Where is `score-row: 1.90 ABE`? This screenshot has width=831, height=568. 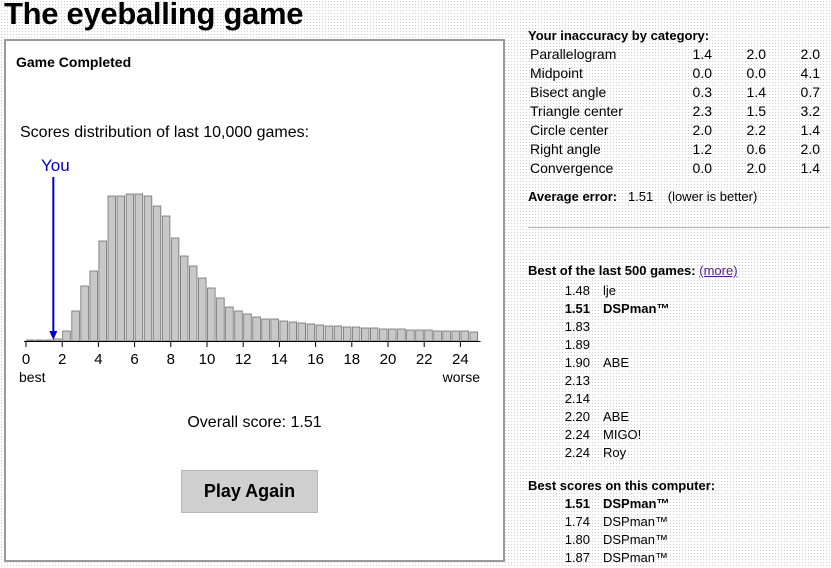 score-row: 1.90 ABE is located at coordinates (688, 364).